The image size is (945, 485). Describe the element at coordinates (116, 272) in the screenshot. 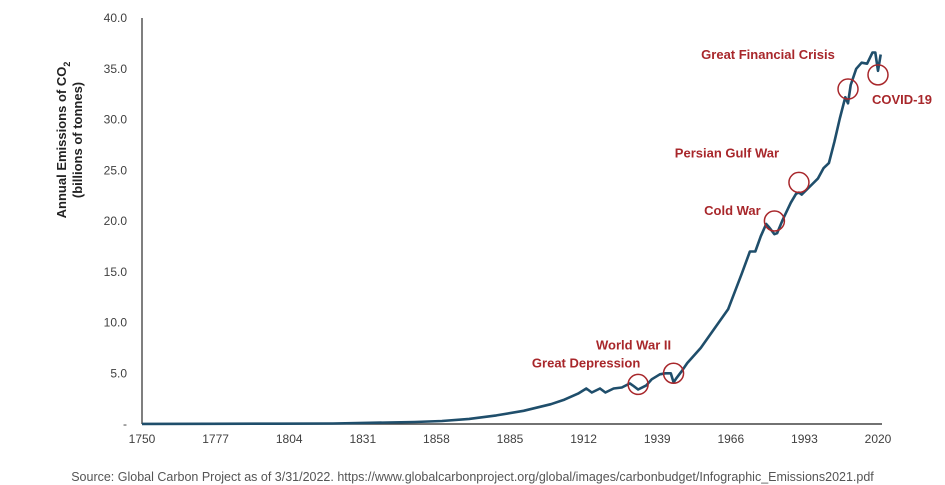

I see `y-tick-label: 15.0` at that location.